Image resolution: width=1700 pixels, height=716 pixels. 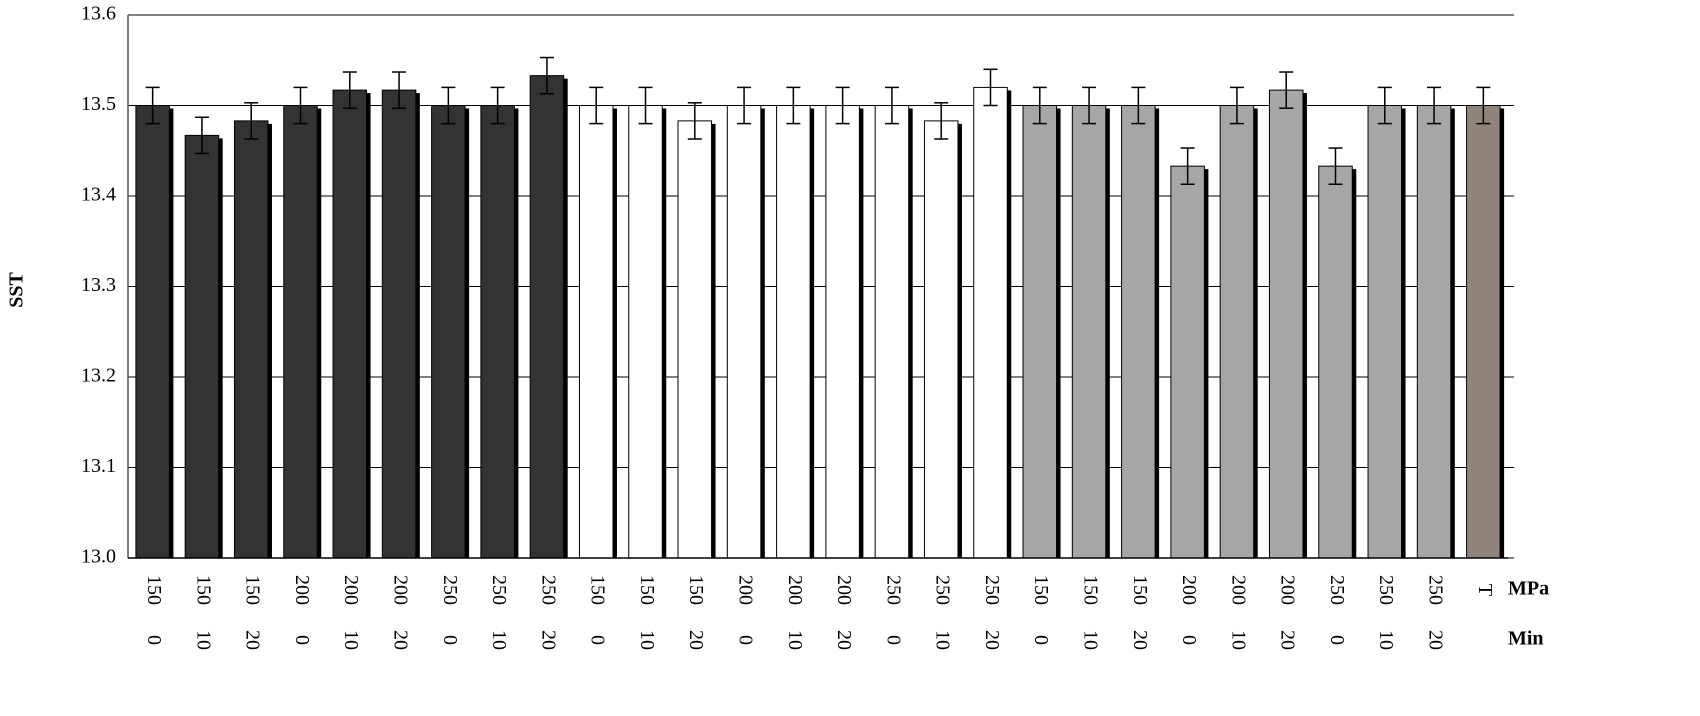 I want to click on y-tick-label: 13.6, so click(x=98, y=14).